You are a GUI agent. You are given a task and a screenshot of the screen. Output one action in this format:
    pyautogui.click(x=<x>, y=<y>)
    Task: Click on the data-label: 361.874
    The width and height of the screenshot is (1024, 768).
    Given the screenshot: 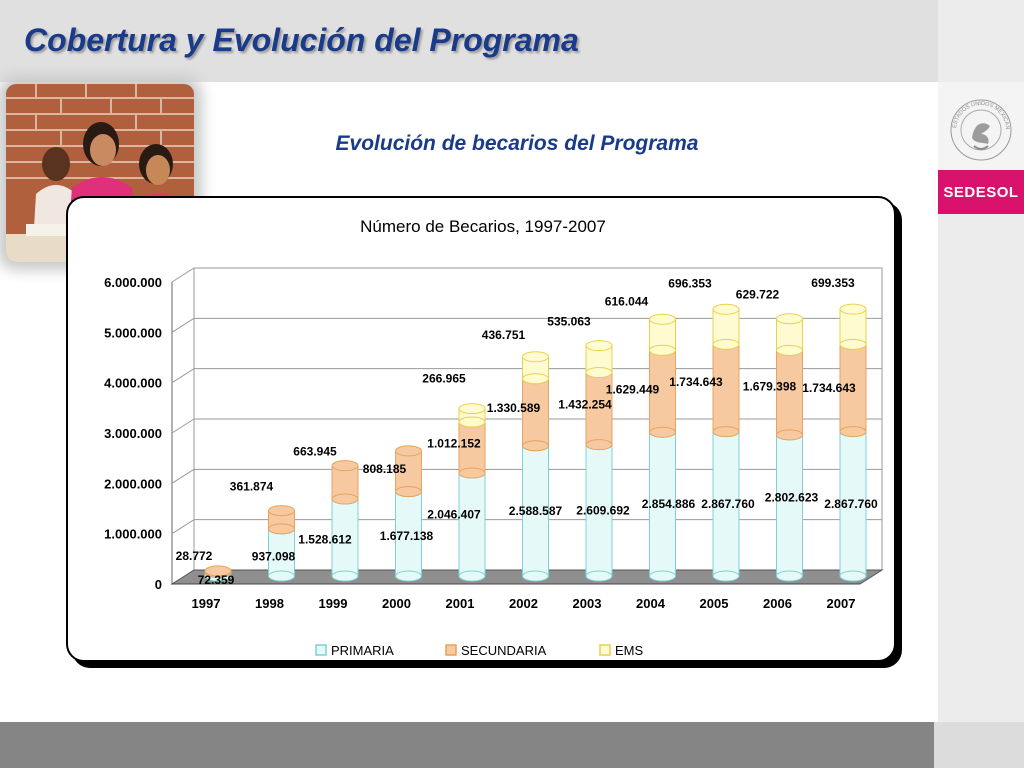 What is the action you would take?
    pyautogui.click(x=252, y=487)
    